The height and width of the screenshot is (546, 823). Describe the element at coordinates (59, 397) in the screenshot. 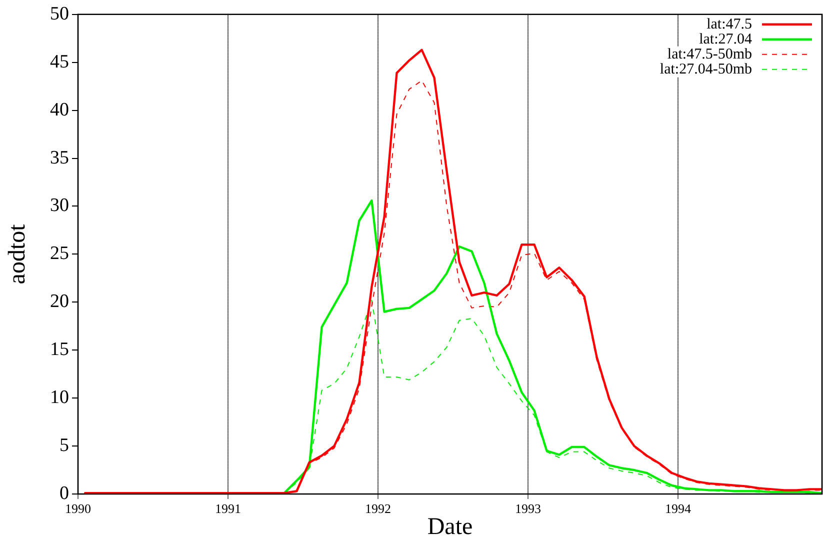

I see `y-tick-label: 10` at that location.